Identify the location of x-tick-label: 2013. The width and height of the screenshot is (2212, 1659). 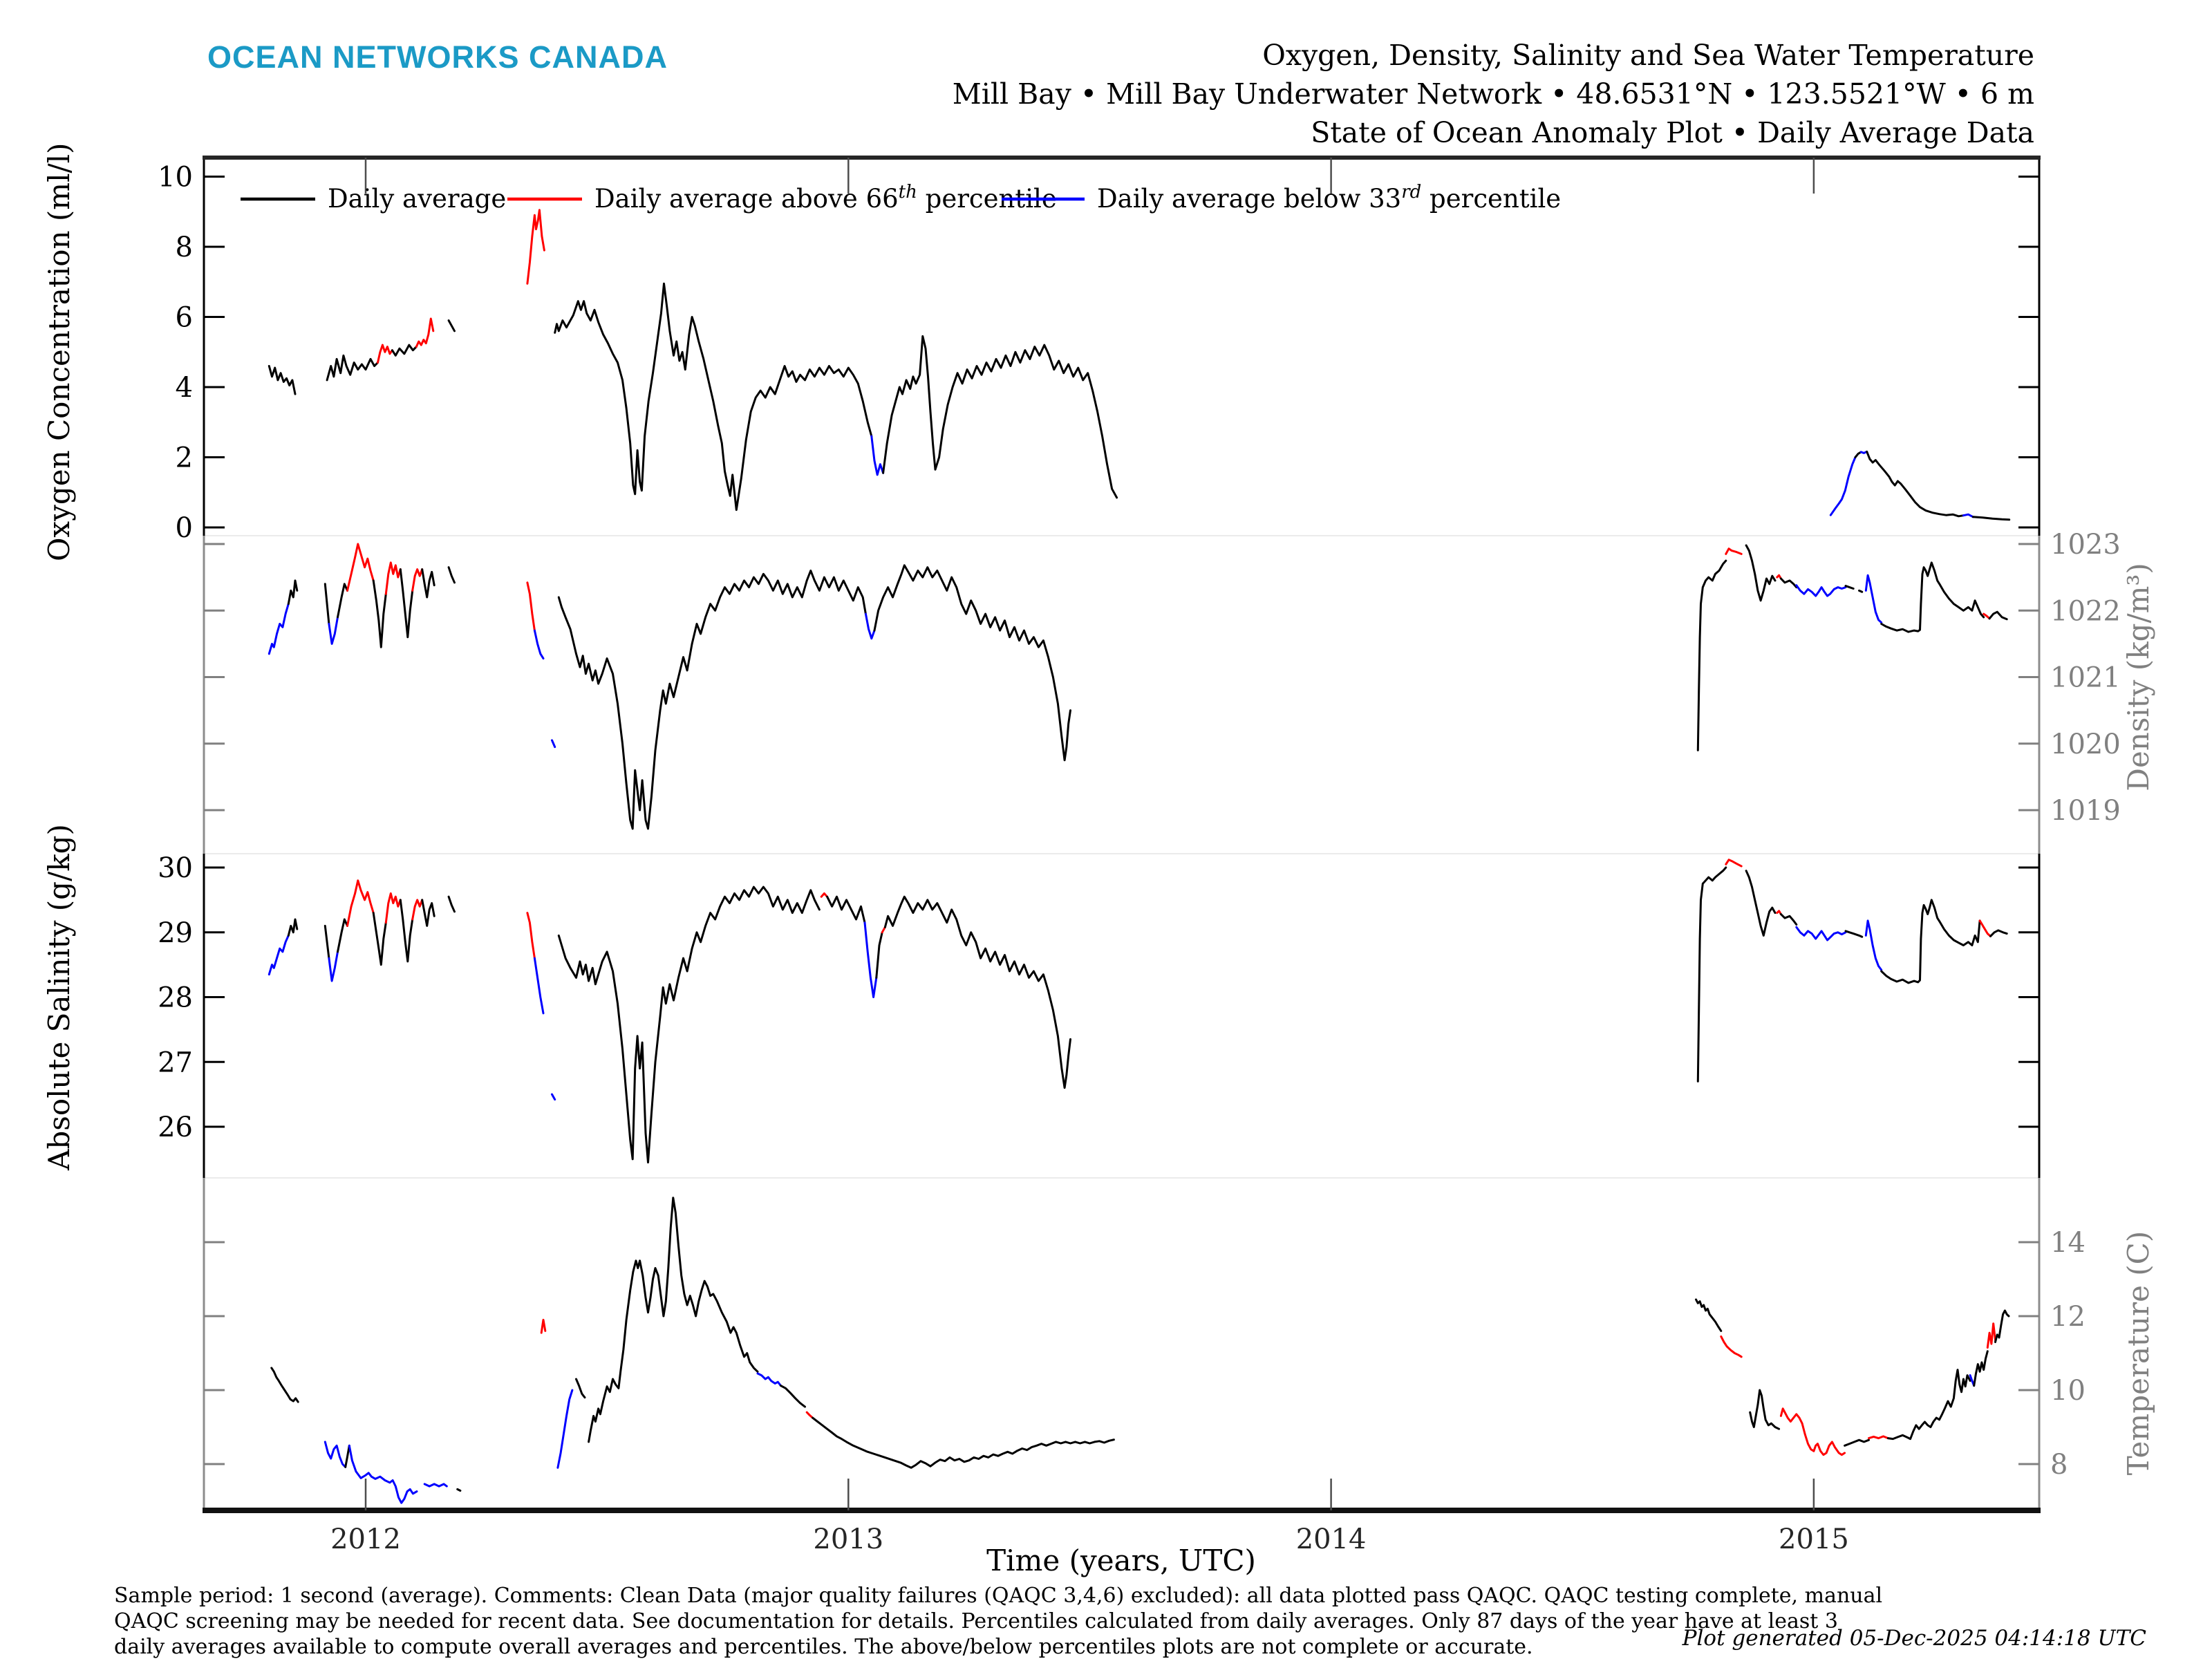
(848, 1540).